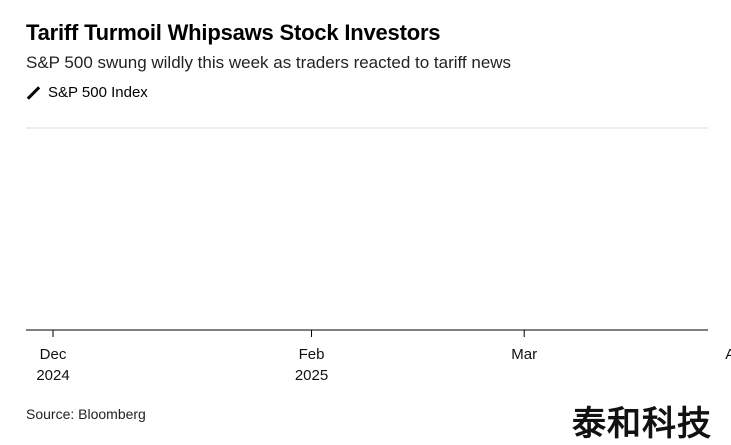 This screenshot has width=731, height=445. Describe the element at coordinates (311, 375) in the screenshot. I see `x-tick-label-year: 2025` at that location.